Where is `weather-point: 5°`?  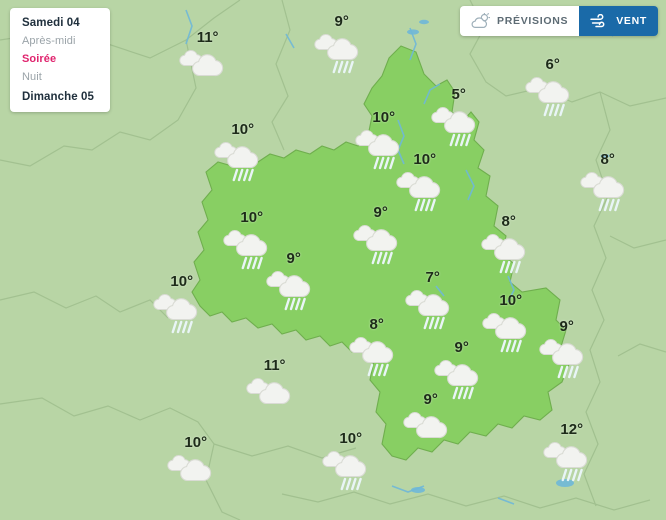
weather-point: 5° is located at coordinates (457, 117).